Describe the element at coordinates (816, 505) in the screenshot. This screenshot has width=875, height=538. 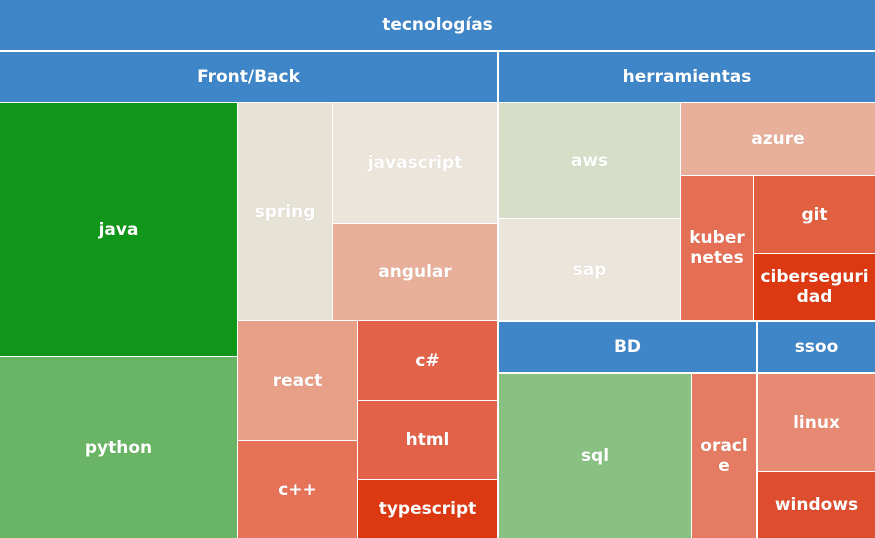
I see `tile: windows` at that location.